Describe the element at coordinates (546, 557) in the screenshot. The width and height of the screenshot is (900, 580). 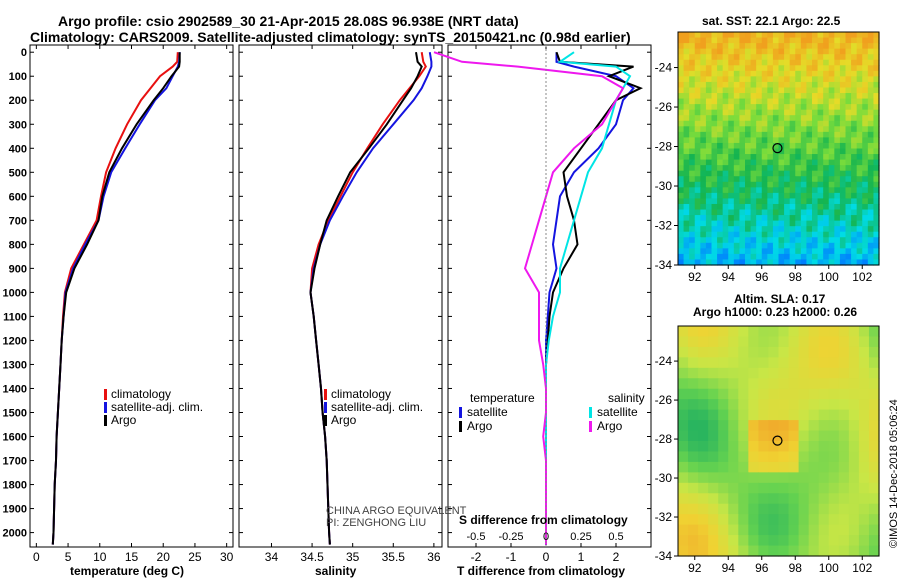
I see `panel-2-xtick-label-0: 0` at that location.